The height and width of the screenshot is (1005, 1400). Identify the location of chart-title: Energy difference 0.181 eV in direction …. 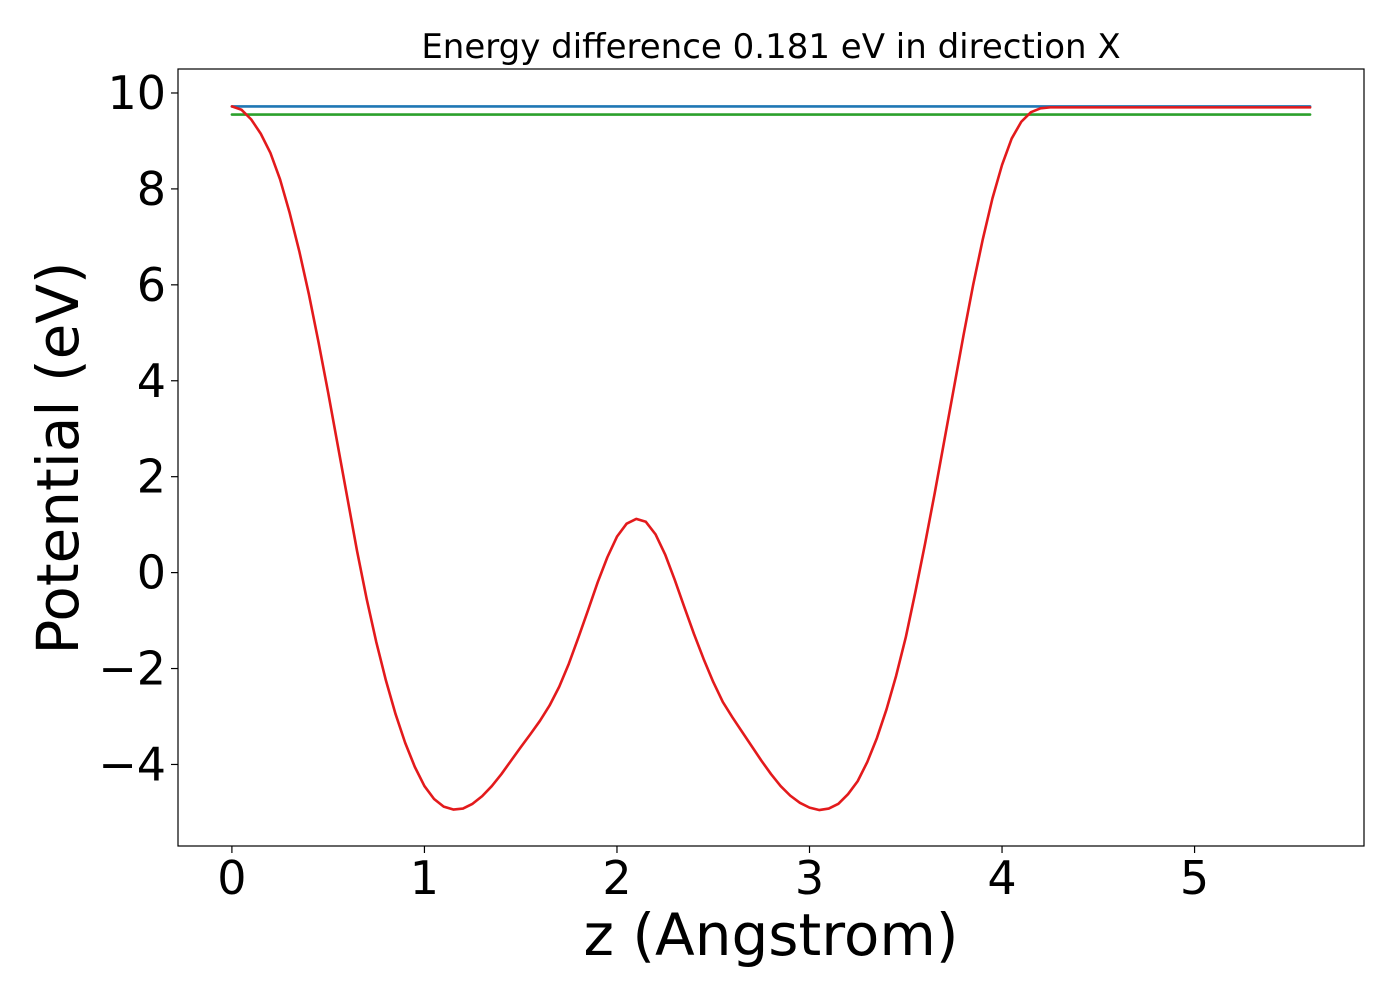
(770, 47).